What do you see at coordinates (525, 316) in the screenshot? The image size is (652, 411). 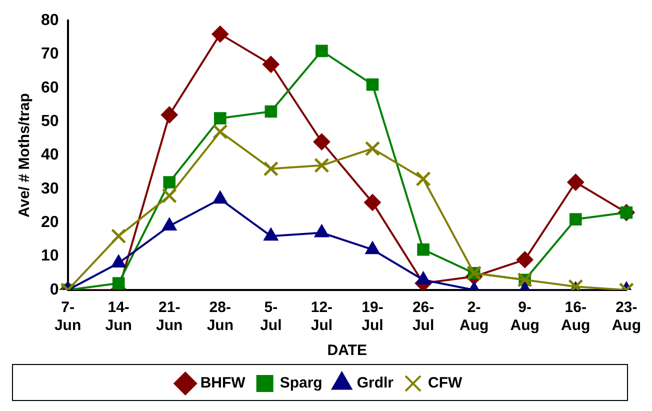 I see `x-tick-label: 9-Aug` at bounding box center [525, 316].